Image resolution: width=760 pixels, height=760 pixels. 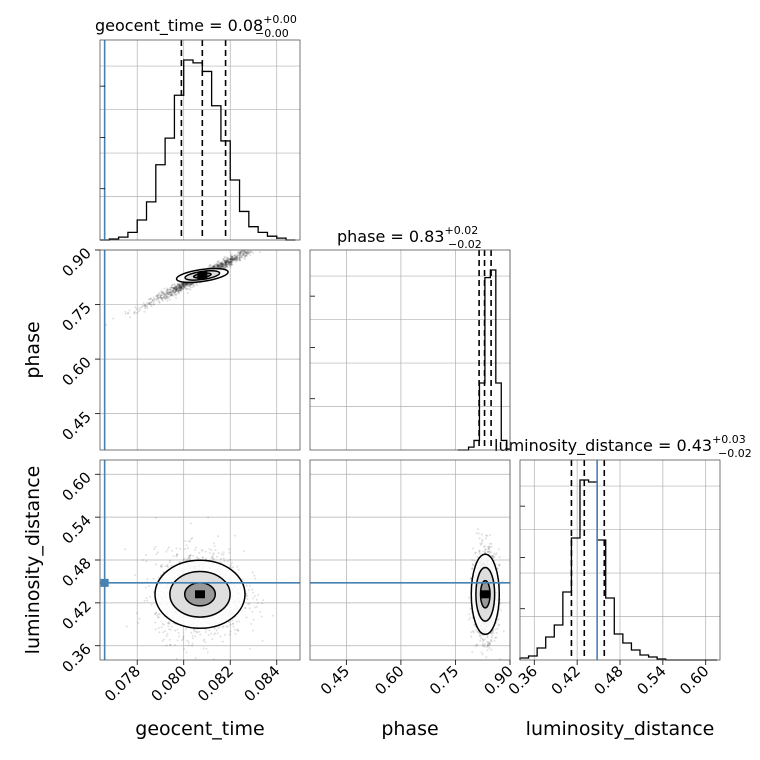 What do you see at coordinates (444, 680) in the screenshot?
I see `xtick-label-phase-2: 0.75` at bounding box center [444, 680].